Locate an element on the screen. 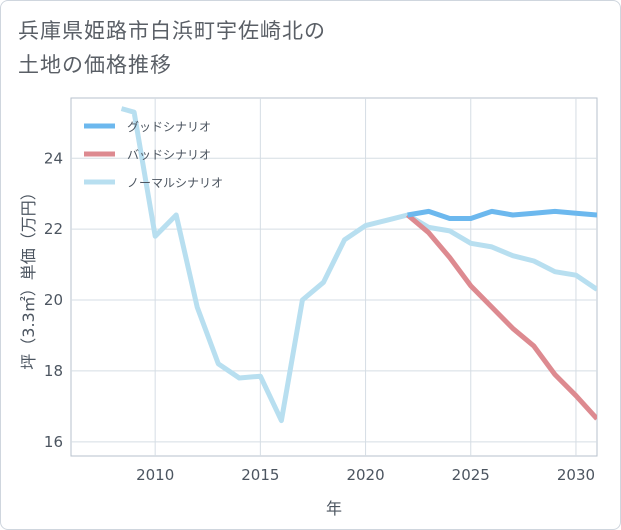  legend-label-1: バッドシナリオ is located at coordinates (169, 155).